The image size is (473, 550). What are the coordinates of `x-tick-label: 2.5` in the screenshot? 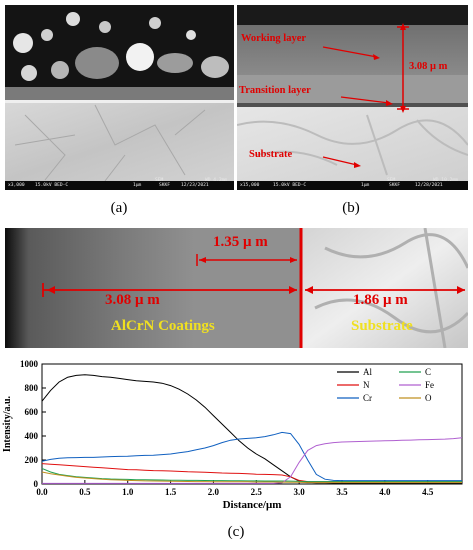 It's located at (257, 492).